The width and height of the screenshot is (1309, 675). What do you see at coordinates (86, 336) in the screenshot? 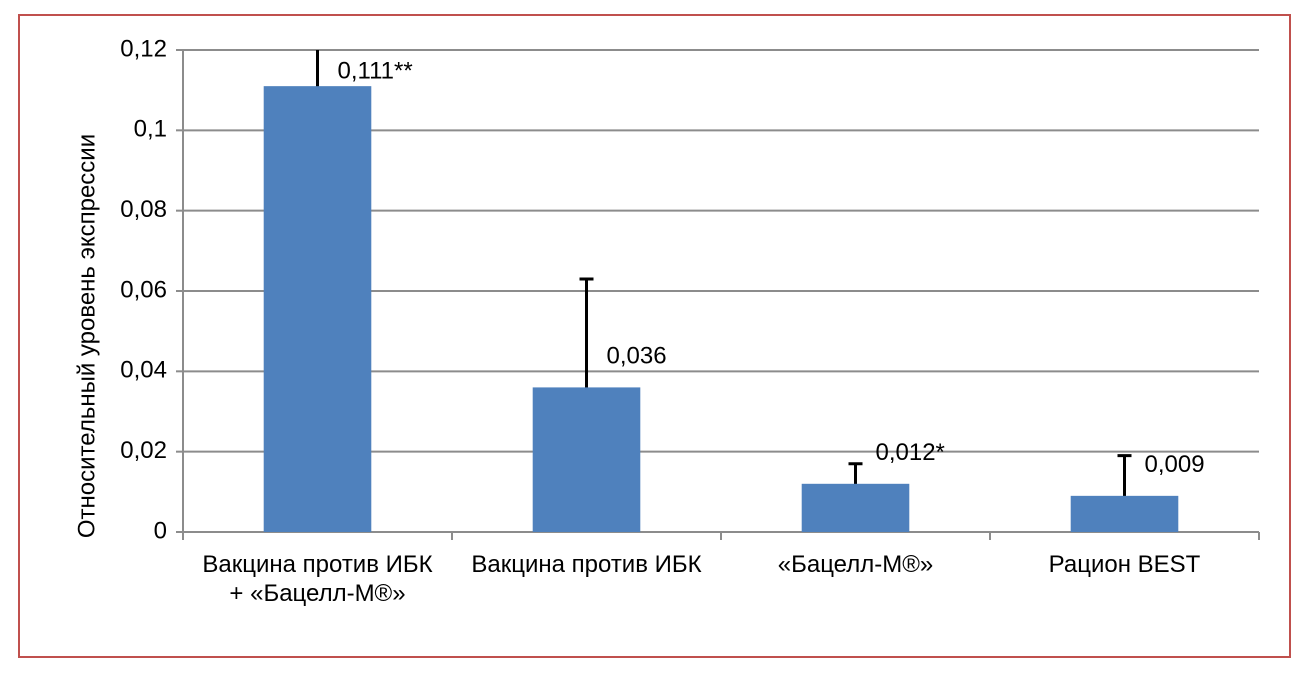
I see `y-axis-title: Относительный уровень экспрессии` at bounding box center [86, 336].